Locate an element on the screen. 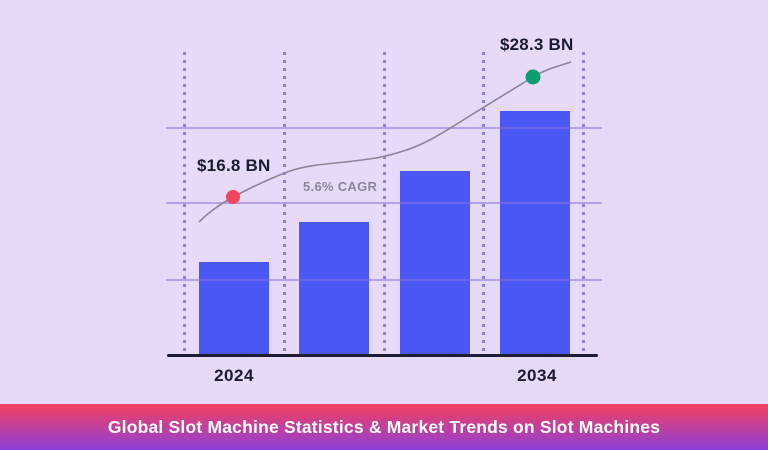 Image resolution: width=768 pixels, height=450 pixels. x-tick-2024: 2024 is located at coordinates (234, 375).